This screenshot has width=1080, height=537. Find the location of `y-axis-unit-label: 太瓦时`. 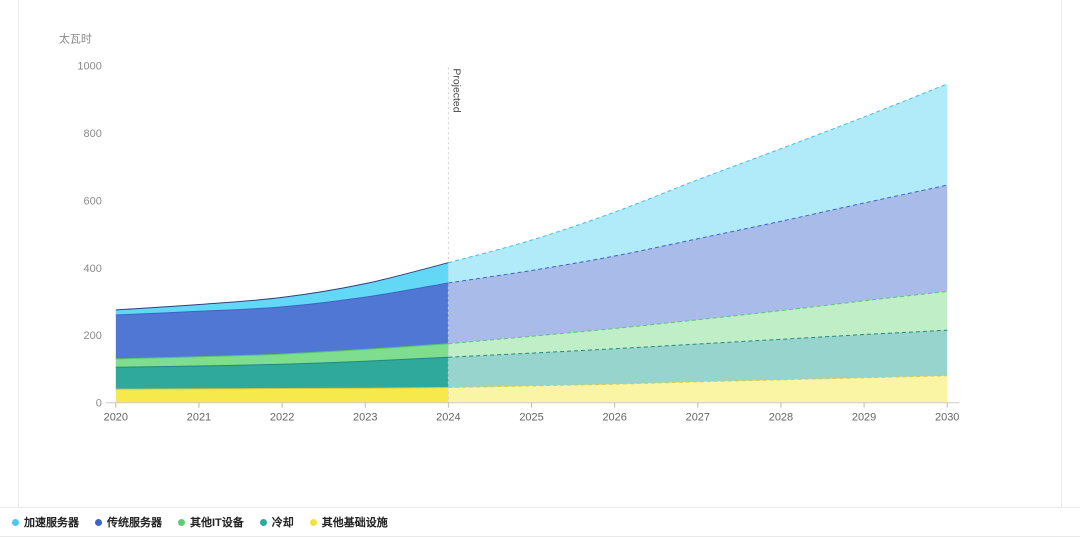

y-axis-unit-label: 太瓦时 is located at coordinates (75, 38).